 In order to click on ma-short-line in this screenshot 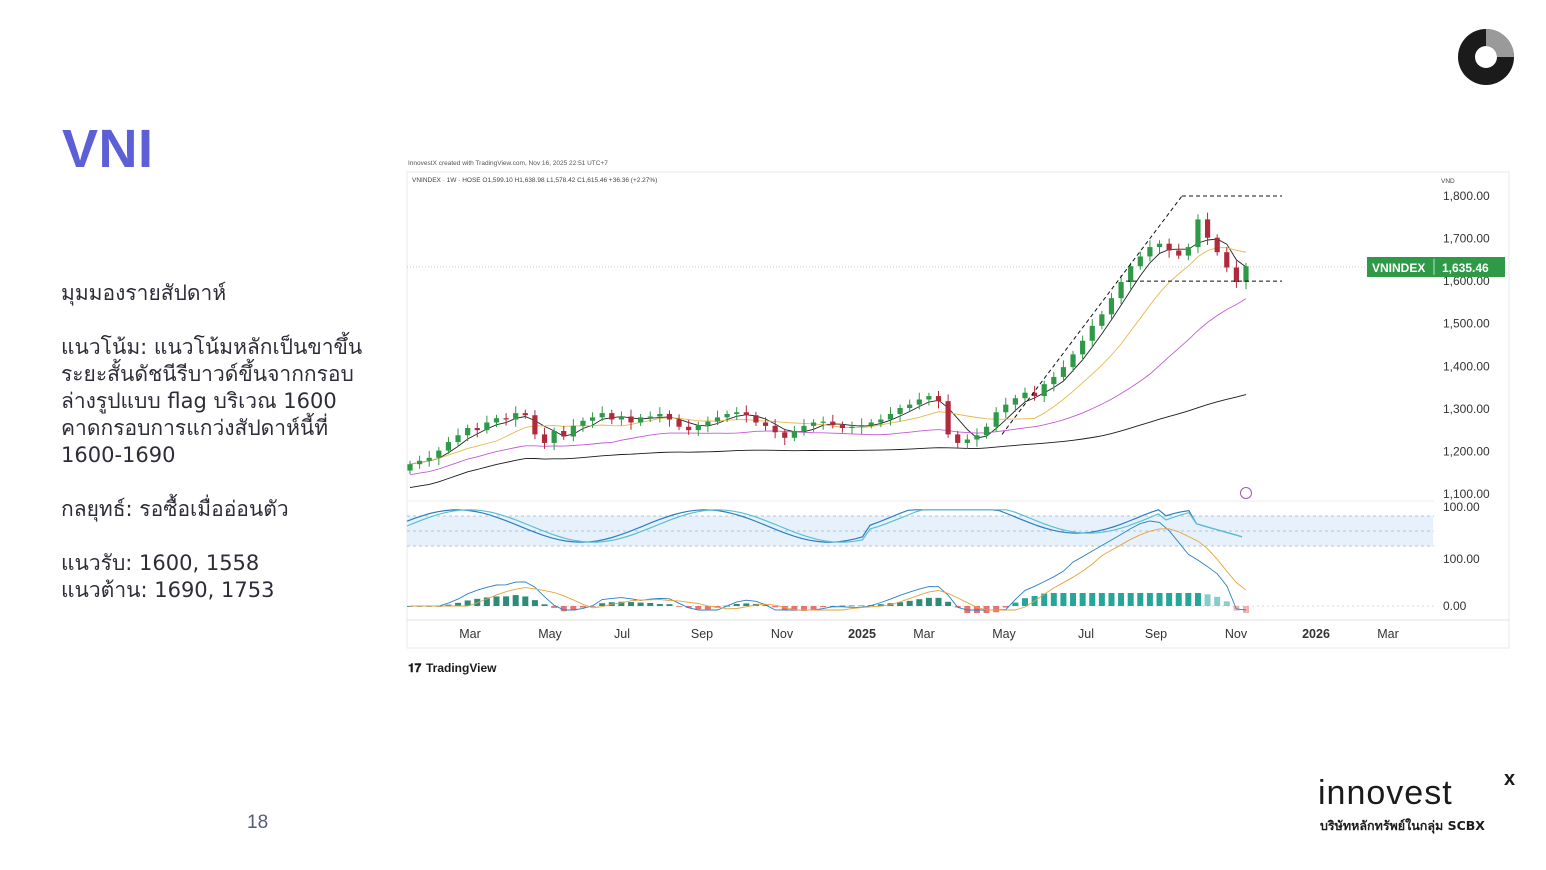, I will do `click(828, 351)`.